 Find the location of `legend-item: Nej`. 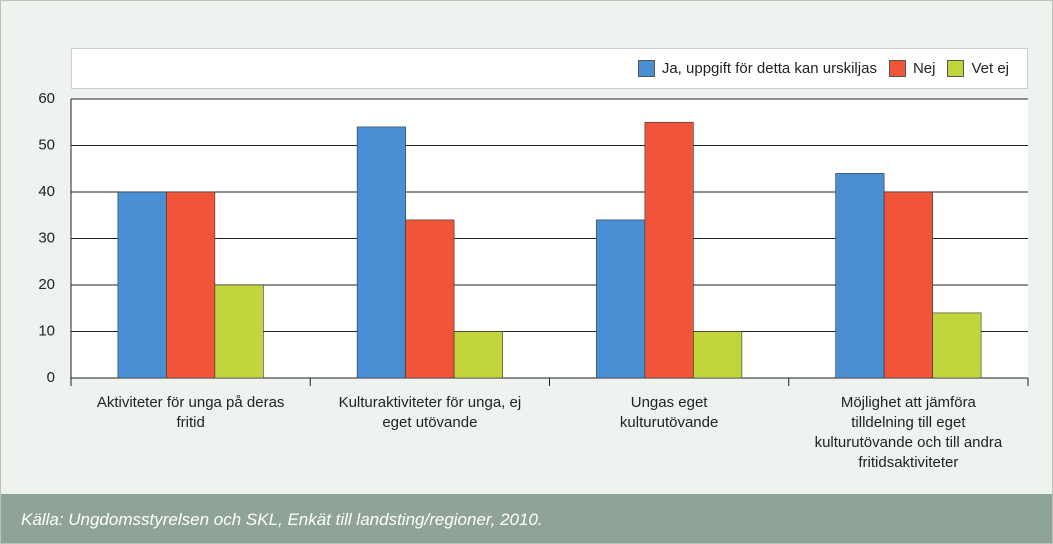

legend-item: Nej is located at coordinates (912, 68).